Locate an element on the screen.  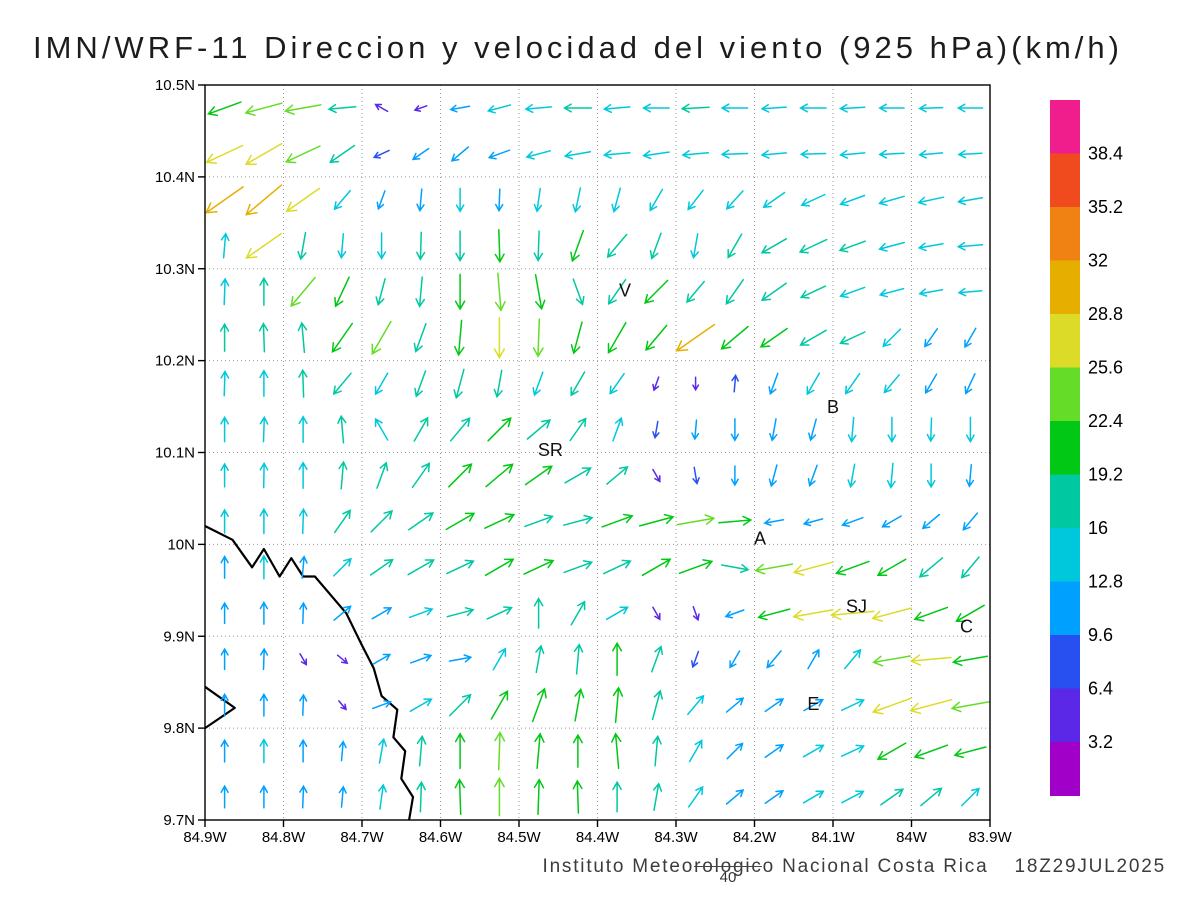
colorbar-label: 6.4 is located at coordinates (1100, 689).